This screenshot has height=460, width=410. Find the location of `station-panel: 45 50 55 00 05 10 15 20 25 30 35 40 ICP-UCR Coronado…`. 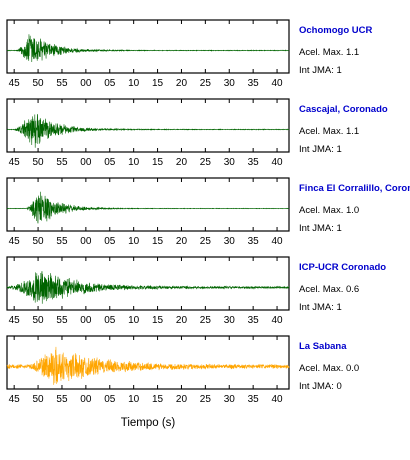

station-panel: 45 50 55 00 05 10 15 20 25 30 35 40 ICP-UCR Coronado… is located at coordinates (196, 291).